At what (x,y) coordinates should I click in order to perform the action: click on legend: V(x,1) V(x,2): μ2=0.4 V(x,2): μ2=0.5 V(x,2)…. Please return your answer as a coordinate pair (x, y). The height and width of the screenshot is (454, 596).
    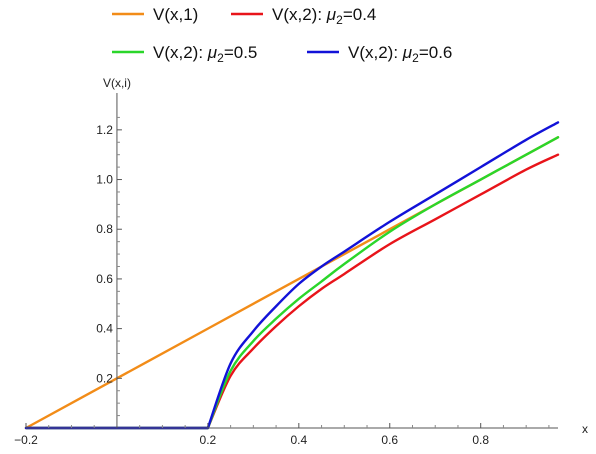
    Looking at the image, I should click on (282, 35).